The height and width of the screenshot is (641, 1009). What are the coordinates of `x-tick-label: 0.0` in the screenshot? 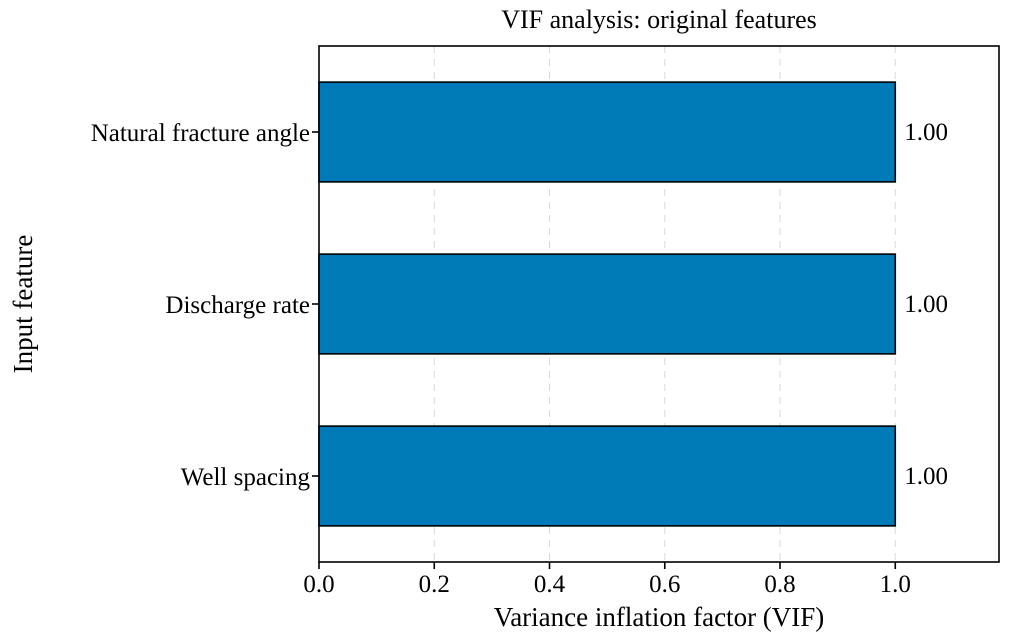 It's located at (318, 584).